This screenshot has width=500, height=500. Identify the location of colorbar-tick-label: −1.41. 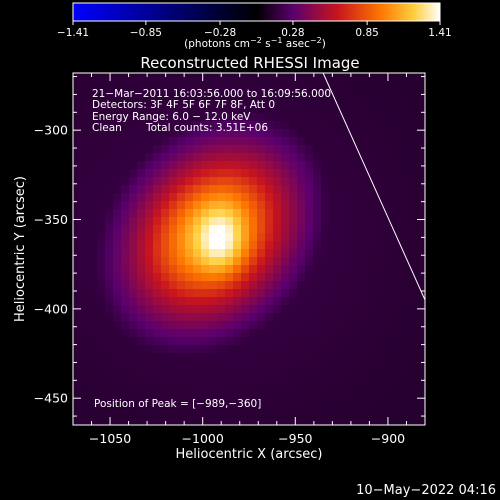
(73, 33).